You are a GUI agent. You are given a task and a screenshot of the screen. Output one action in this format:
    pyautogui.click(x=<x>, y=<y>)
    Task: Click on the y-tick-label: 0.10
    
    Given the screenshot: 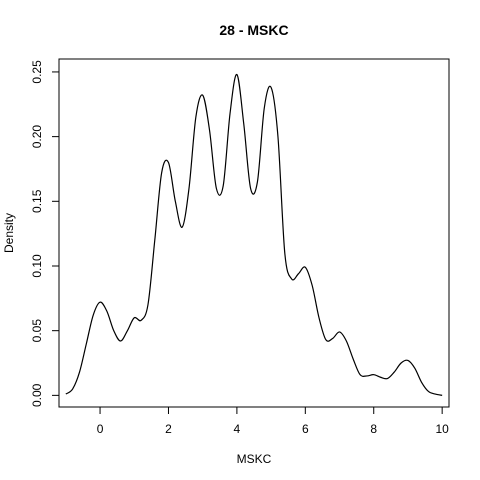 What is the action you would take?
    pyautogui.click(x=37, y=266)
    